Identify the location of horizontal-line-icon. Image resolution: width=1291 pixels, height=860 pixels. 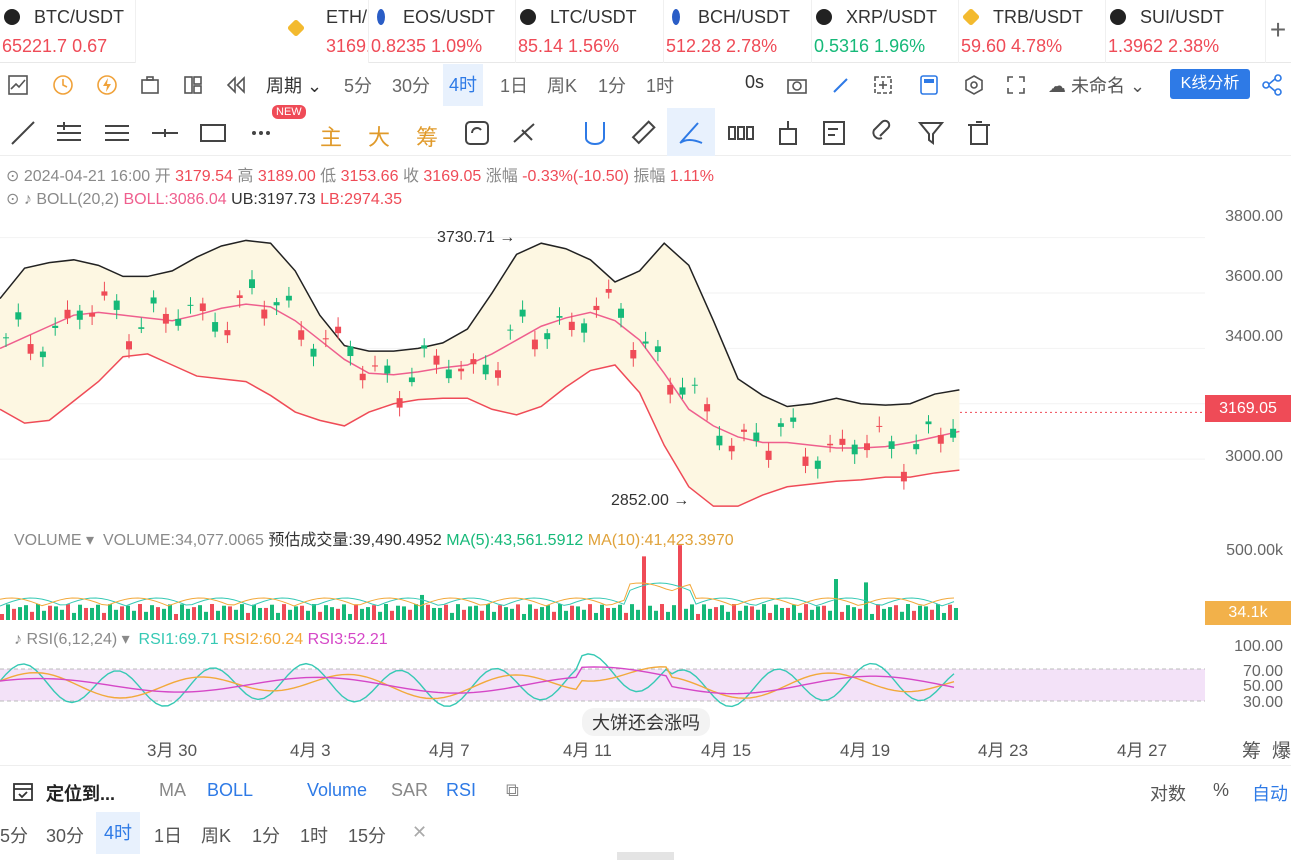
(165, 133).